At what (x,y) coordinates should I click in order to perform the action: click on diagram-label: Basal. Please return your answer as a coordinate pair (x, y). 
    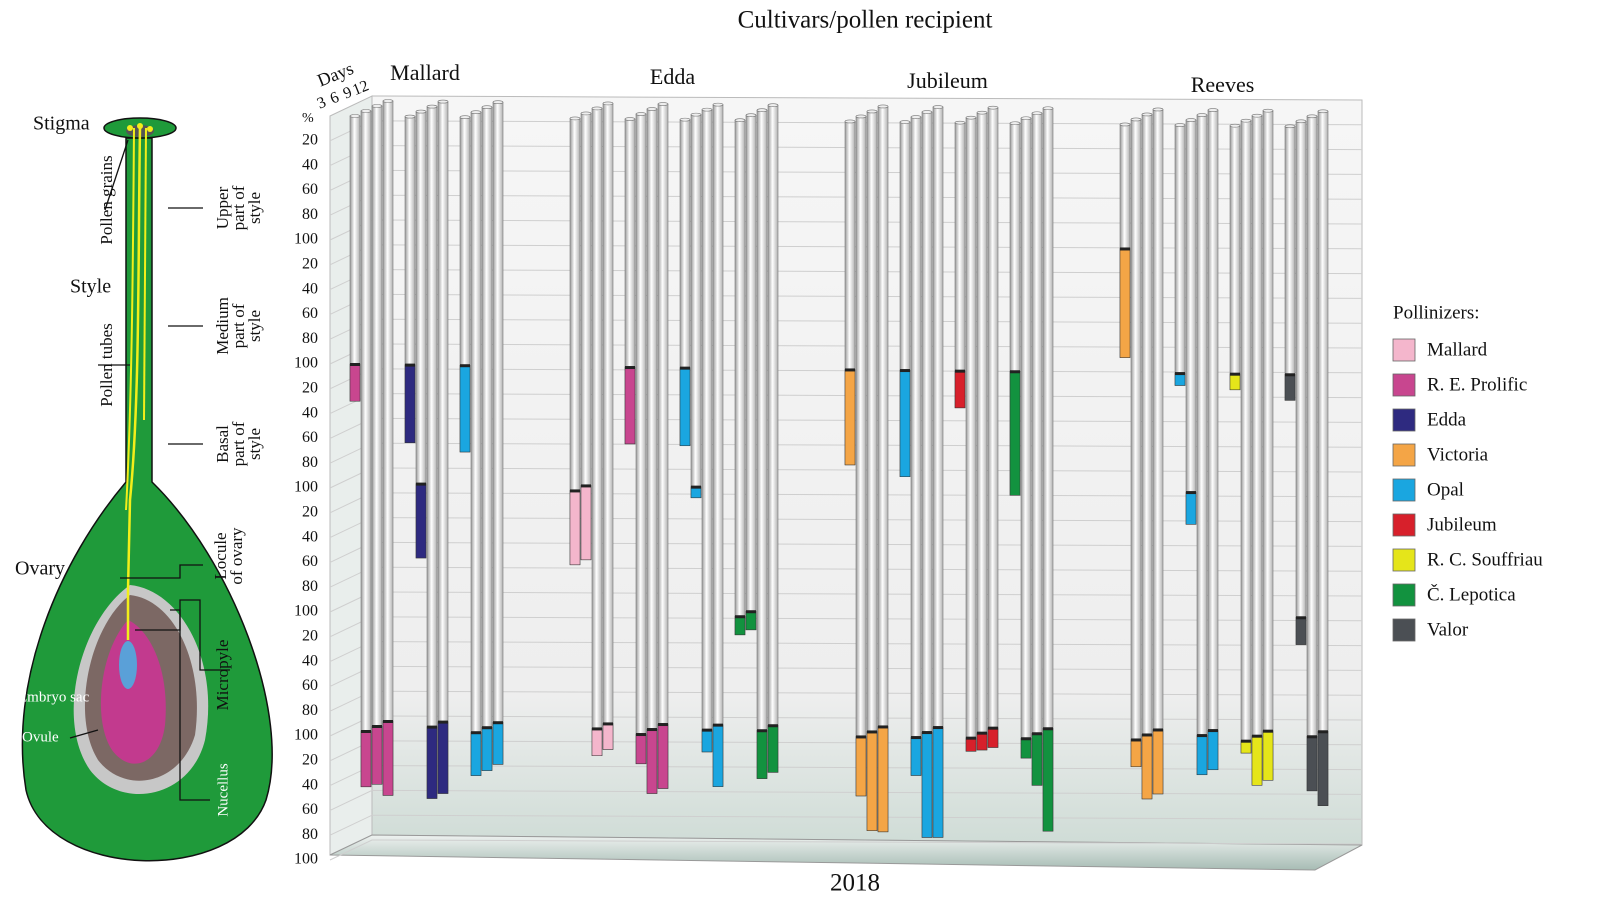
    Looking at the image, I should click on (222, 444).